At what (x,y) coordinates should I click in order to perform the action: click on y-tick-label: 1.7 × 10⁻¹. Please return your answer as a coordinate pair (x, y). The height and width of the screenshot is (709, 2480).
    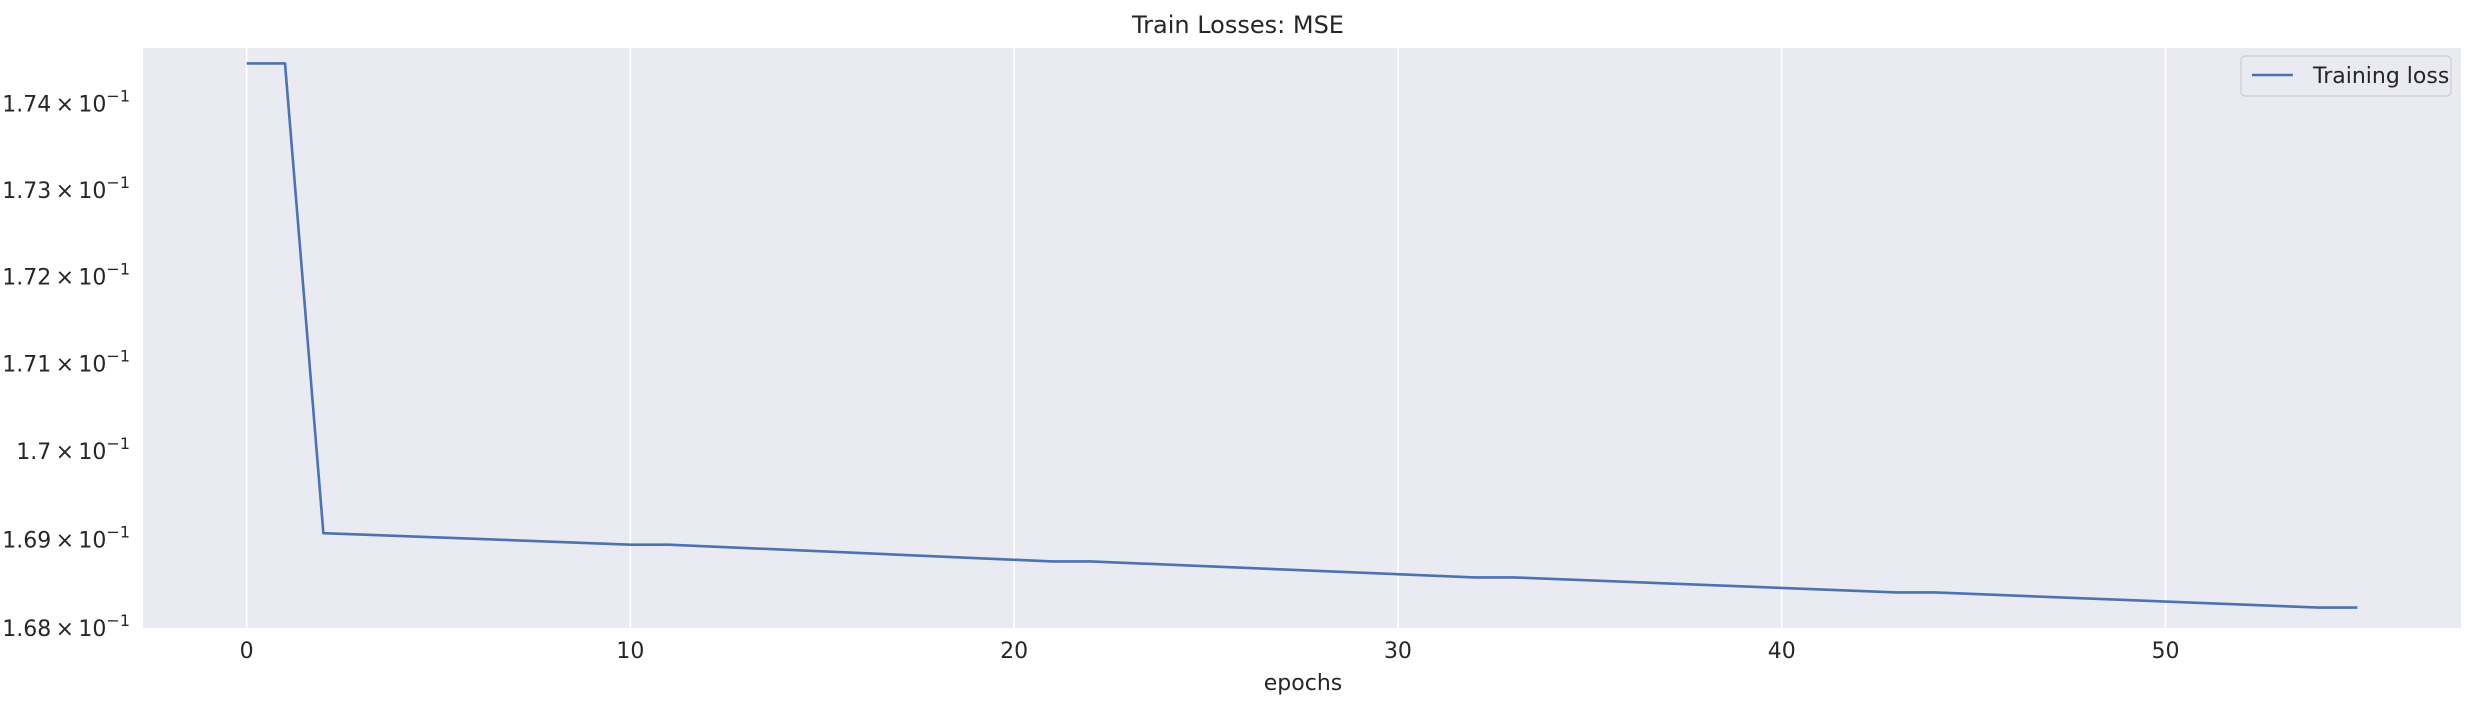
    Looking at the image, I should click on (73, 449).